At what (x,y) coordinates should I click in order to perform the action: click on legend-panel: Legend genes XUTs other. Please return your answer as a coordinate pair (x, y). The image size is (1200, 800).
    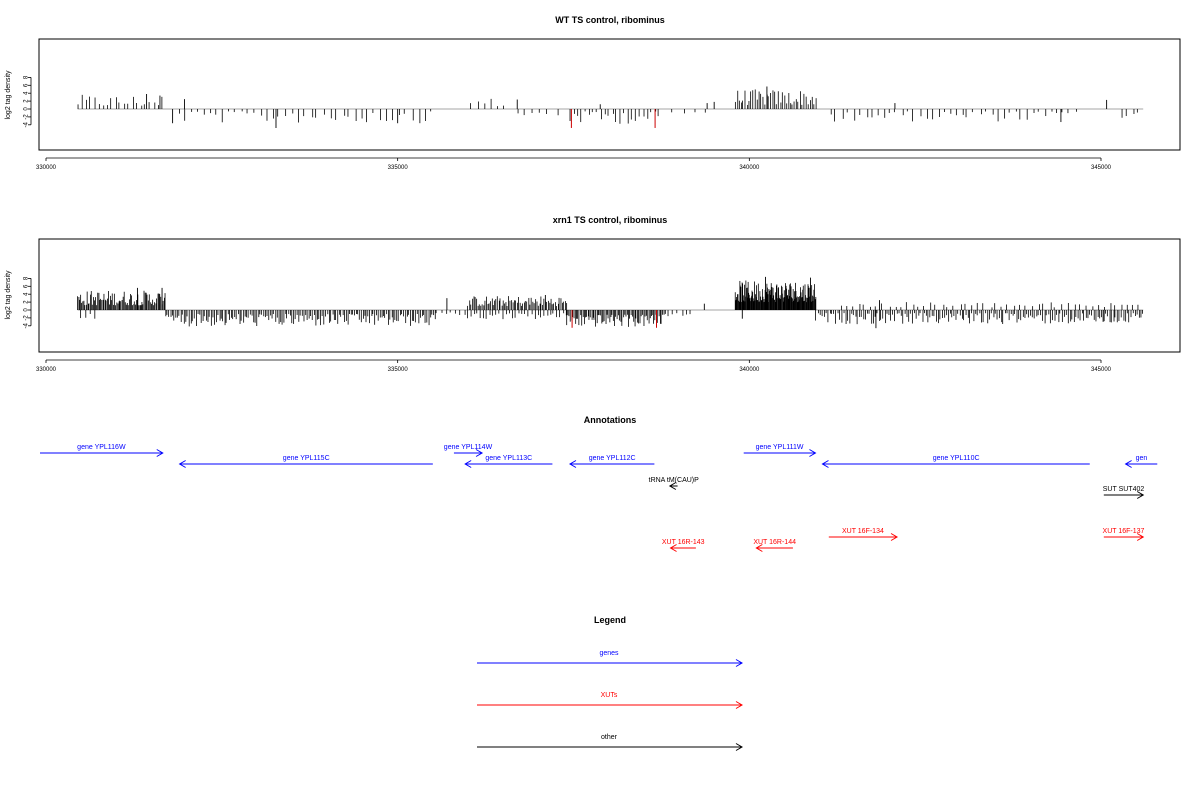
    Looking at the image, I should click on (610, 683).